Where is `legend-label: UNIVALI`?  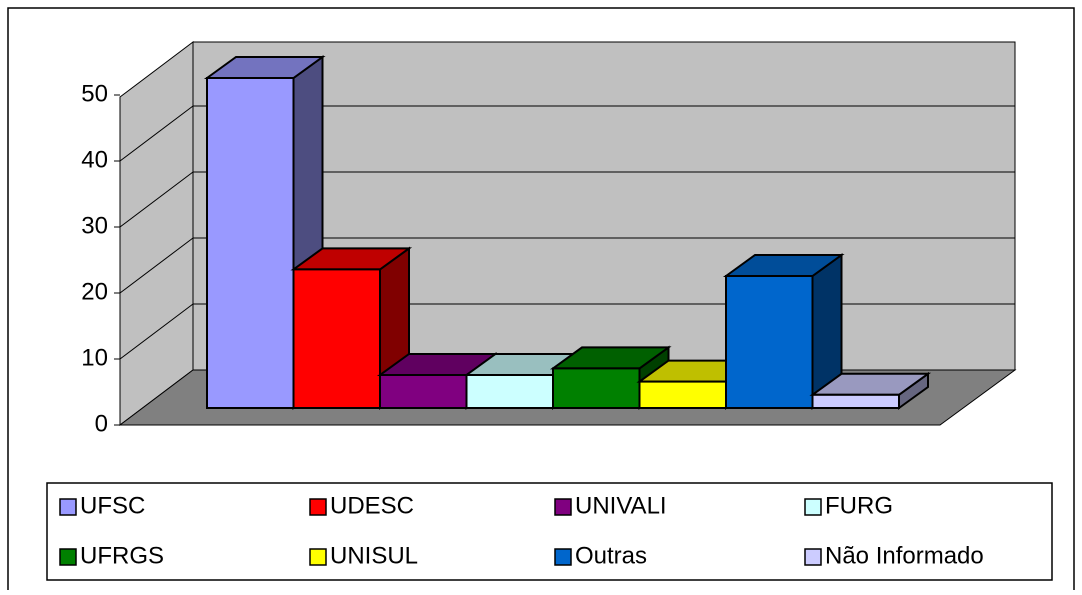
legend-label: UNIVALI is located at coordinates (621, 505).